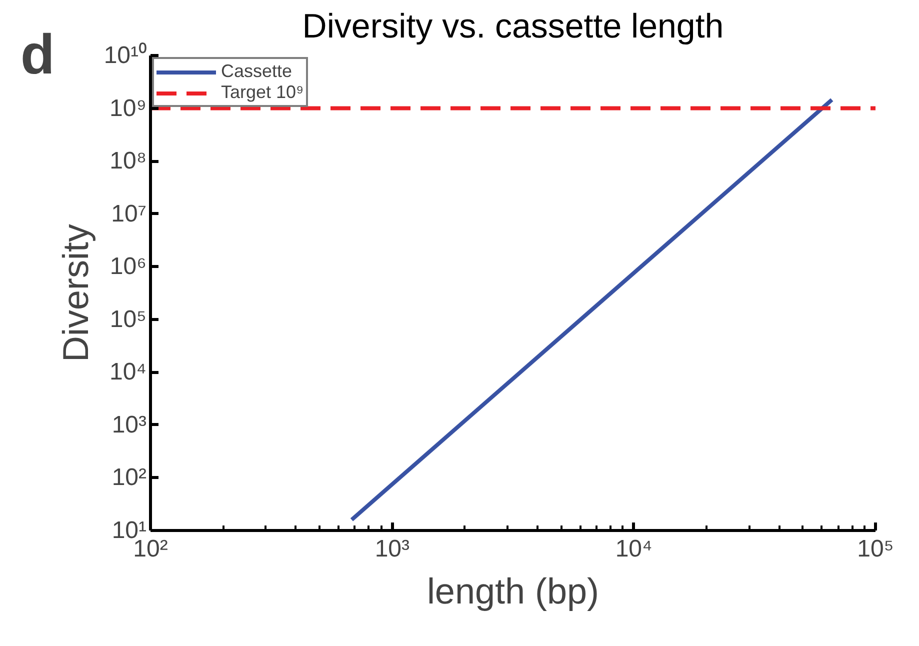 This screenshot has height=646, width=919. What do you see at coordinates (392, 549) in the screenshot?
I see `x-tick-label: 10³` at bounding box center [392, 549].